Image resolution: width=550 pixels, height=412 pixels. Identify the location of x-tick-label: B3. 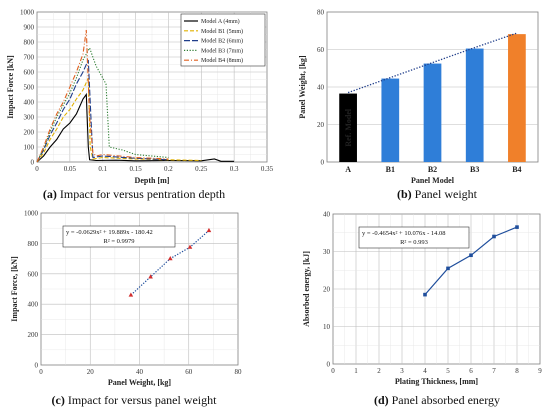
(474, 169).